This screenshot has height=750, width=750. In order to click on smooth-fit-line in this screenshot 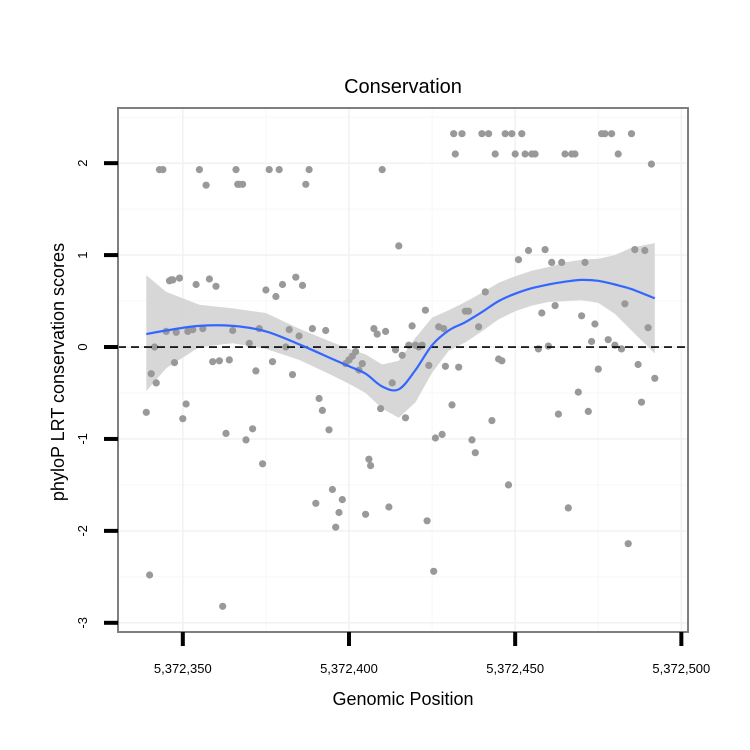, I will do `click(401, 335)`.